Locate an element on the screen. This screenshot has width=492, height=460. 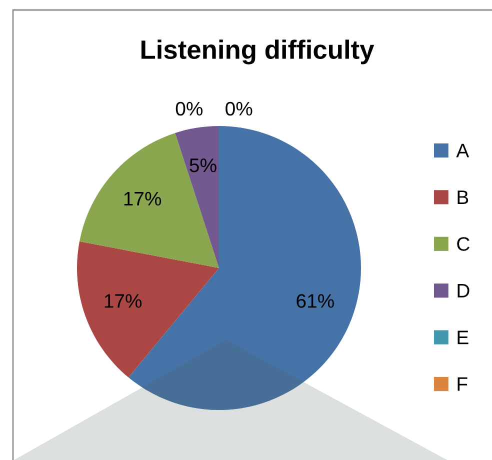
legend-label: F is located at coordinates (463, 384).